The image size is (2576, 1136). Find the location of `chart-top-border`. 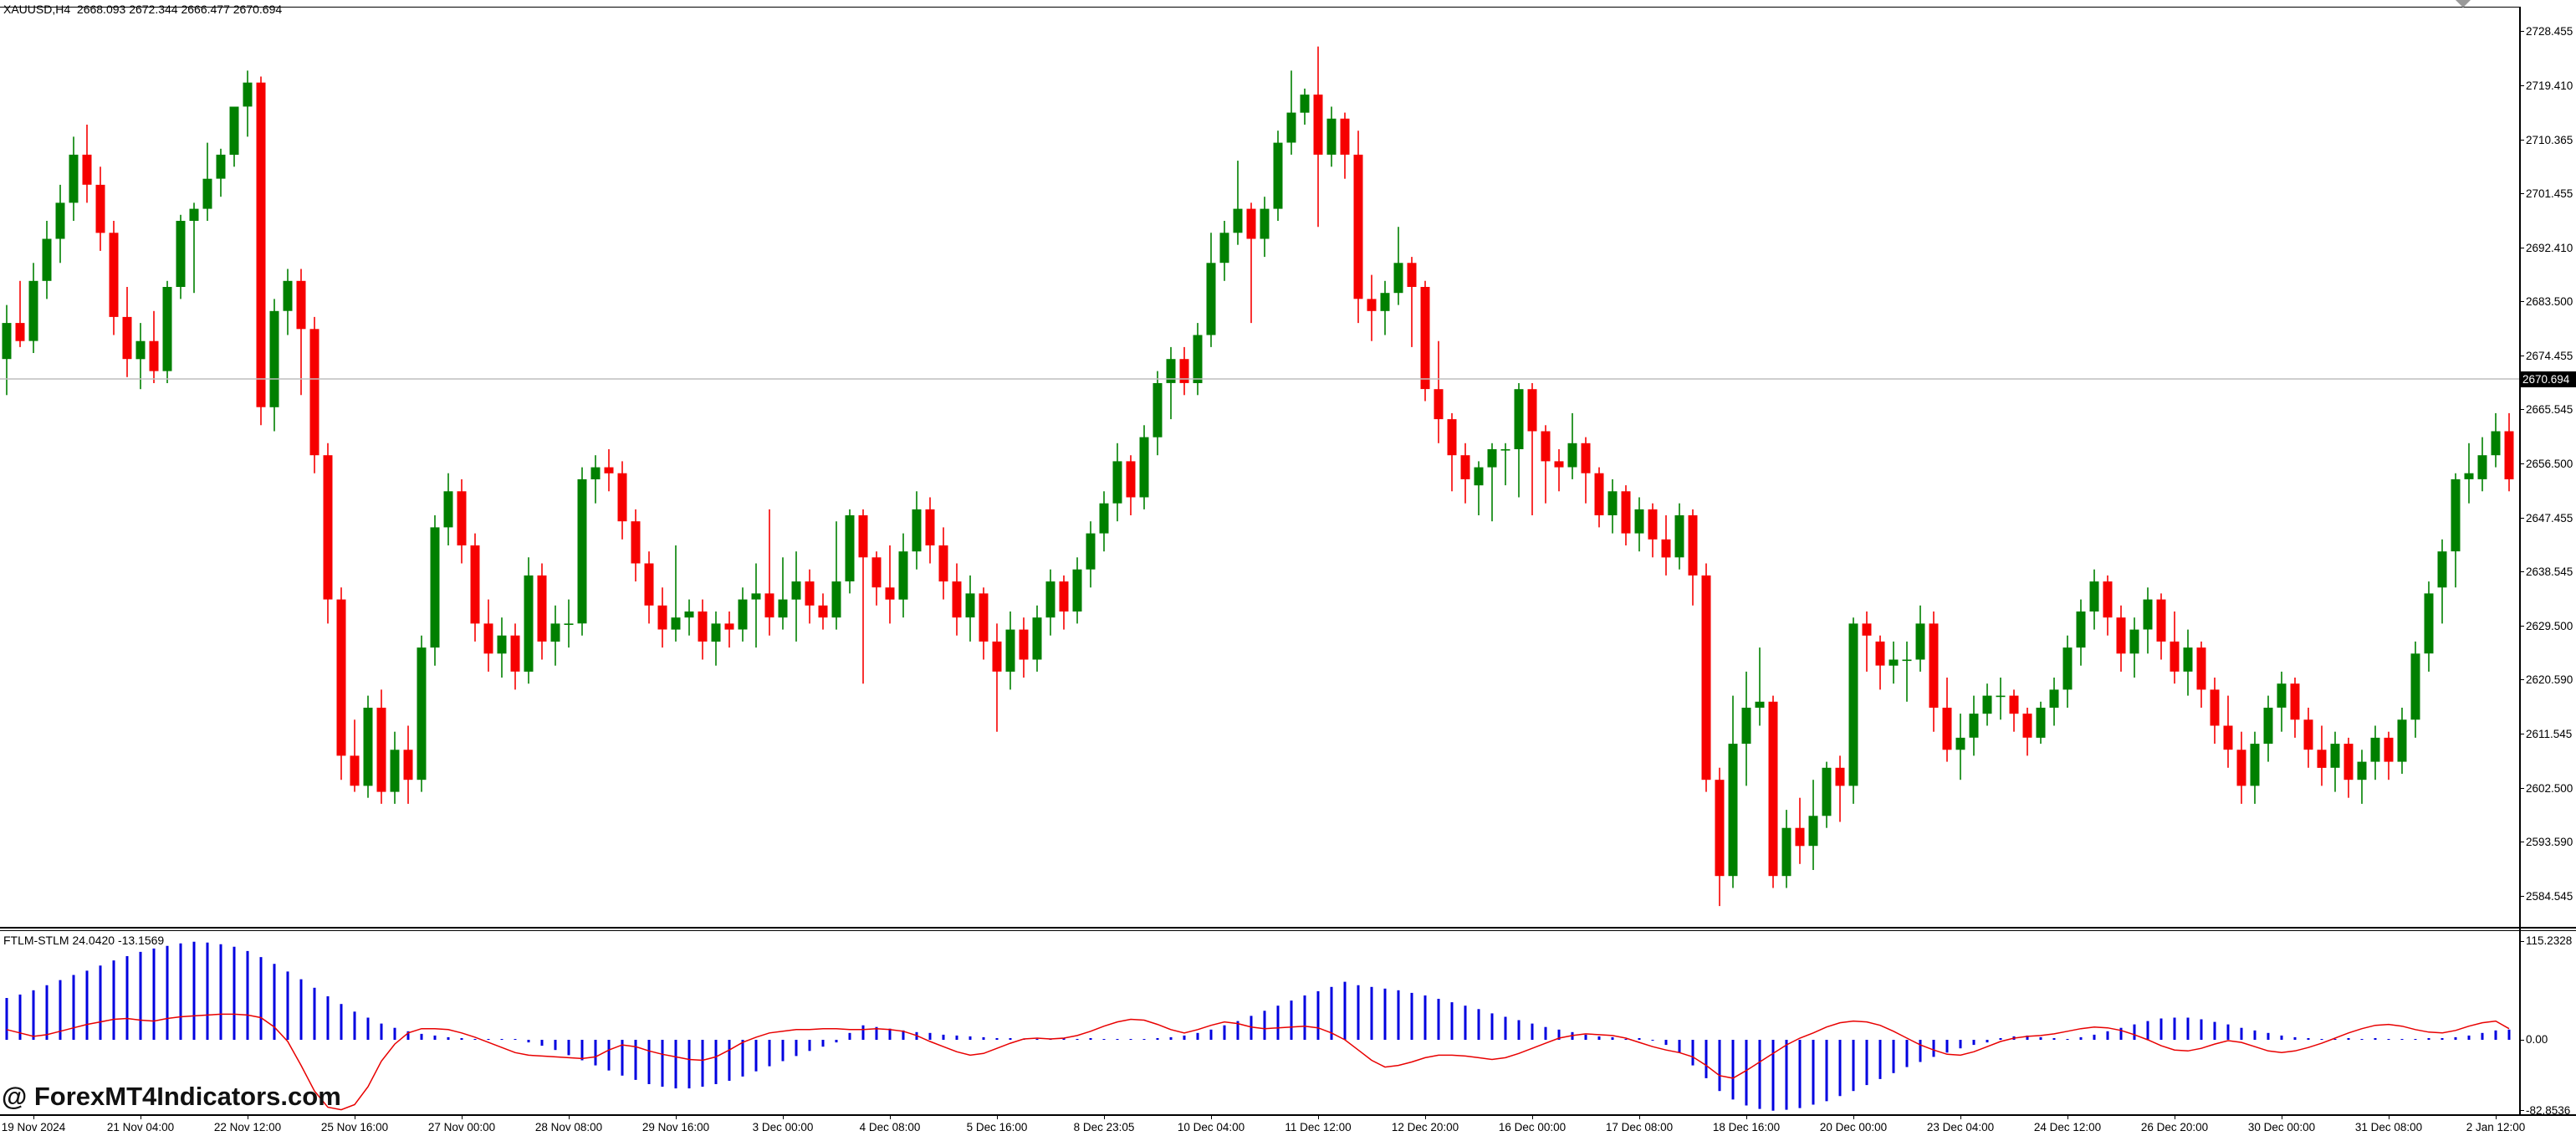

chart-top-border is located at coordinates (1259, 7).